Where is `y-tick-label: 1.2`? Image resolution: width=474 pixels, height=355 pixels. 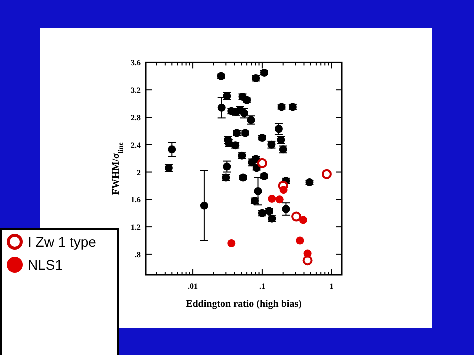 y-tick-label: 1.2 is located at coordinates (136, 227).